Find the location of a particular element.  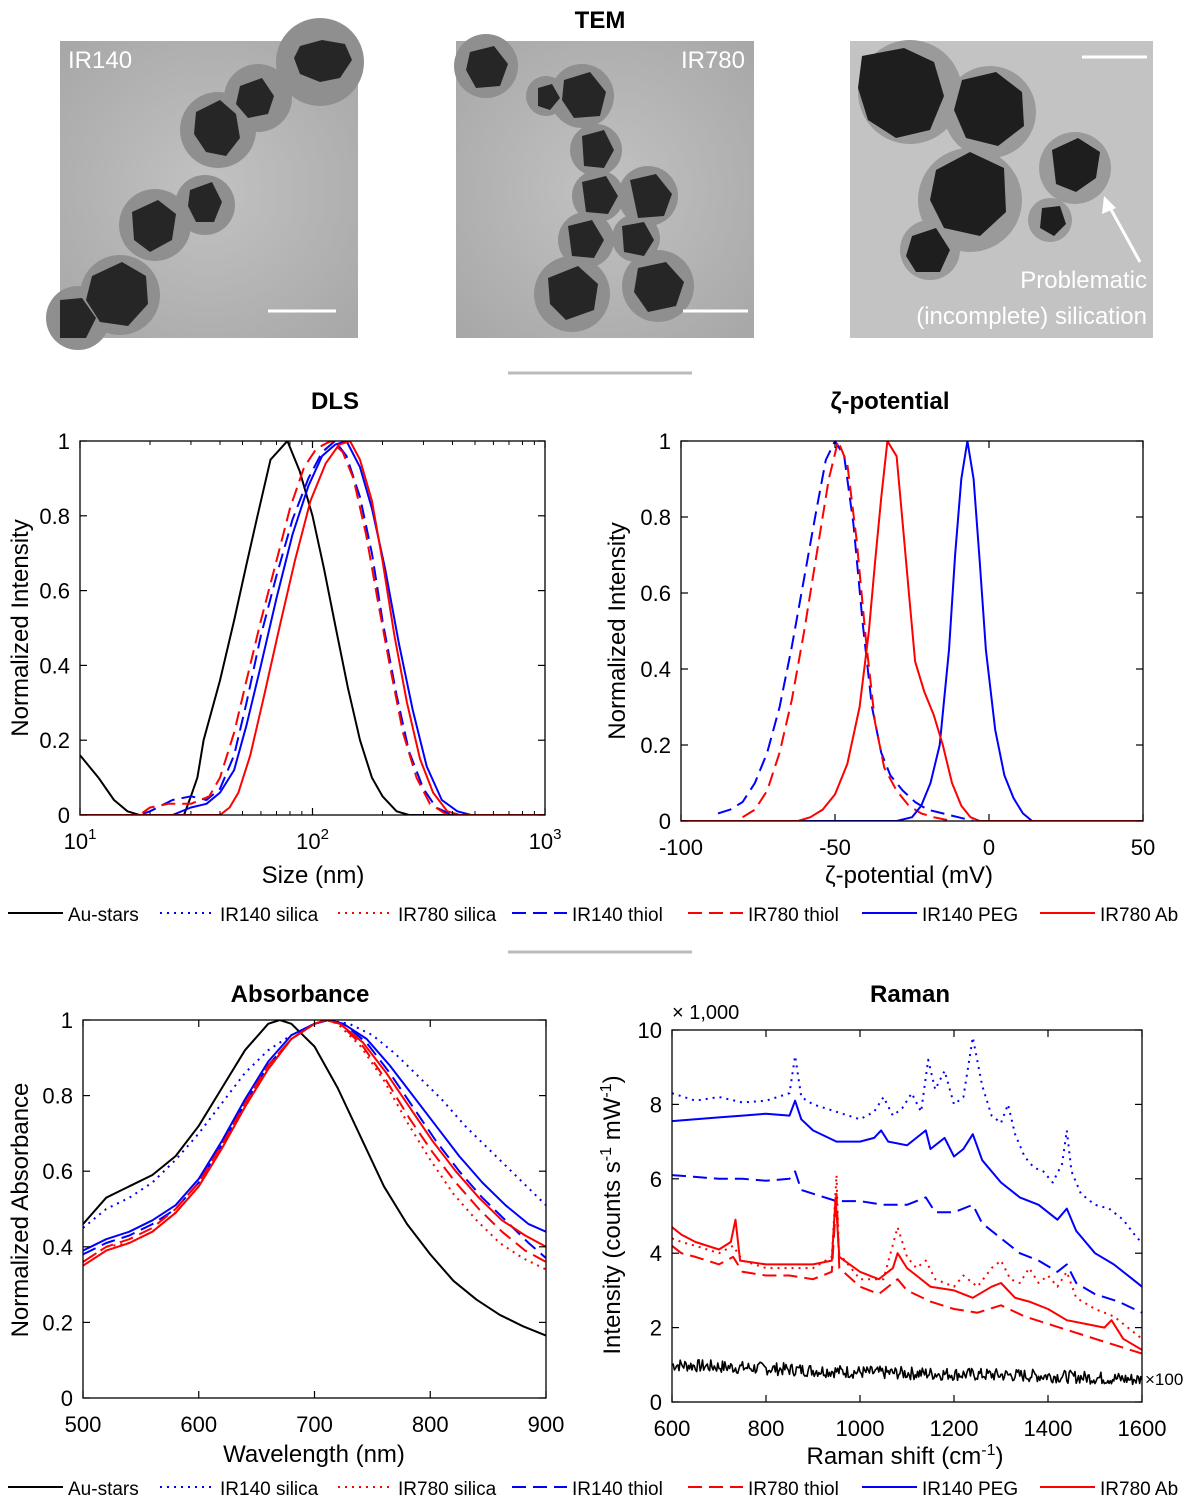

zeta-x-ticks: -100 -50 0 50 is located at coordinates (907, 650).